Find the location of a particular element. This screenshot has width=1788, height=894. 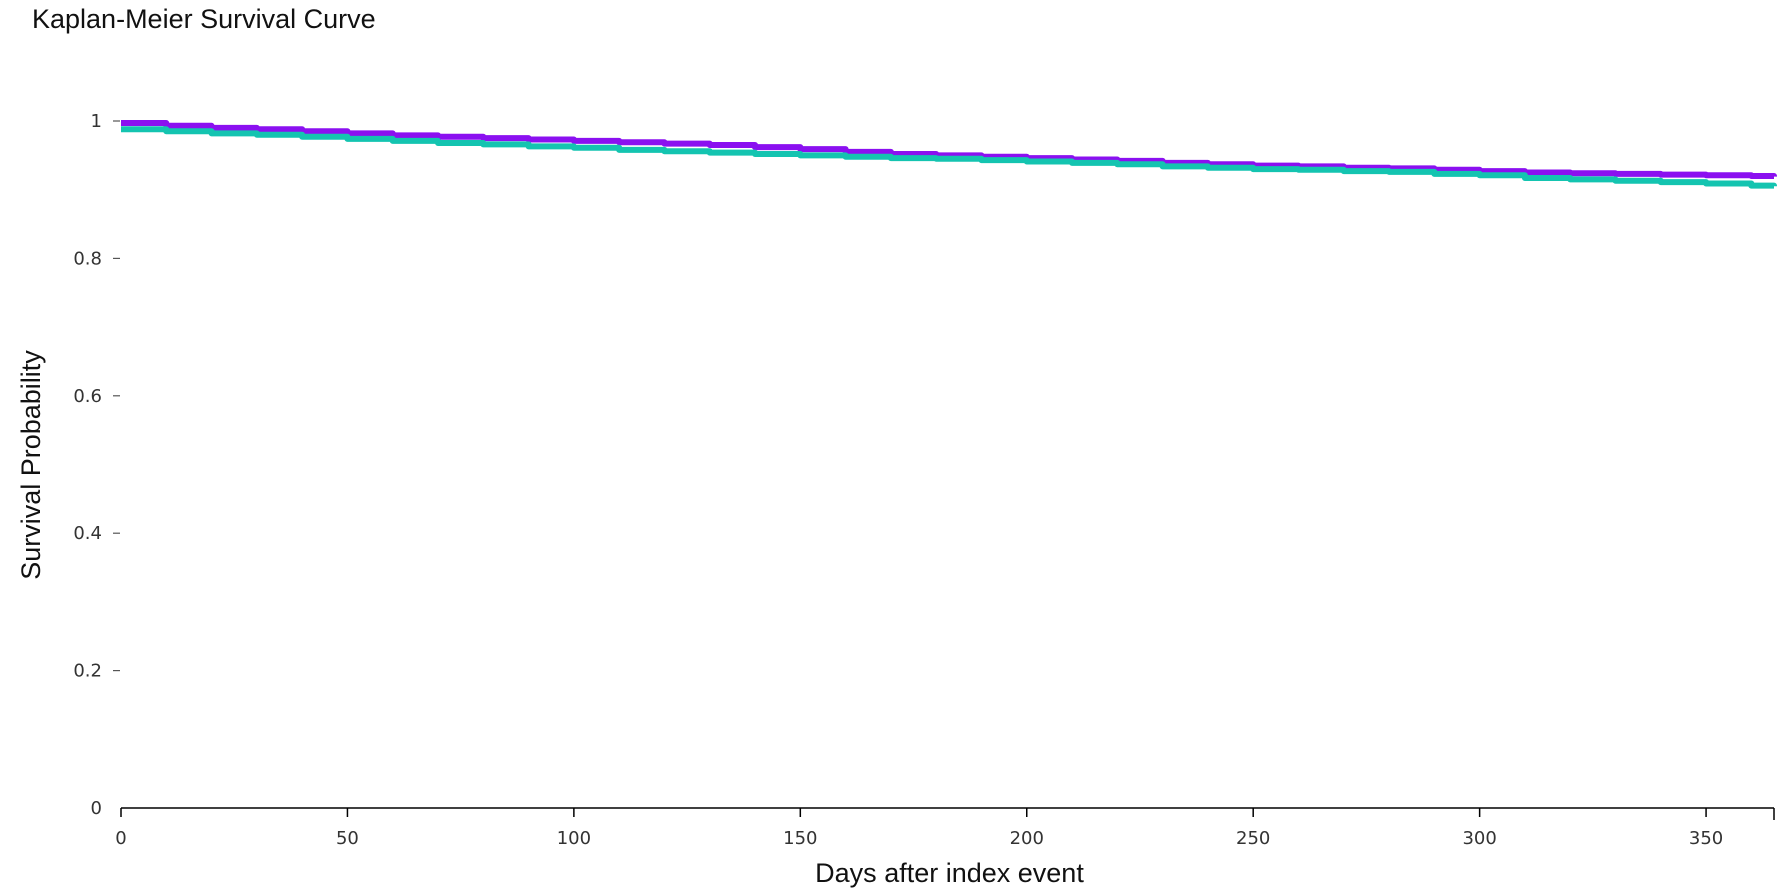

x-axis: 0 50 100 150 200 250 300 350 is located at coordinates (945, 828).